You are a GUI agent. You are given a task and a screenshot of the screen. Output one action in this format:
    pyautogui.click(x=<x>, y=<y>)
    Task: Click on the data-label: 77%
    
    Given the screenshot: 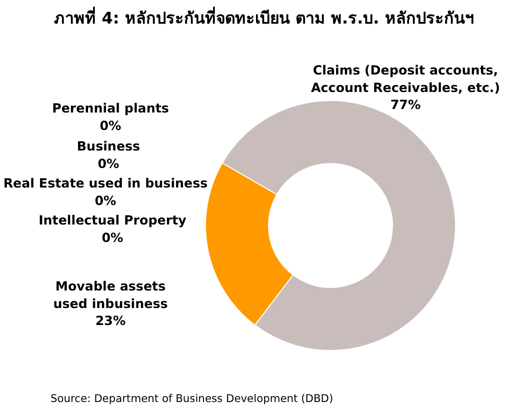 What is the action you would take?
    pyautogui.click(x=405, y=104)
    